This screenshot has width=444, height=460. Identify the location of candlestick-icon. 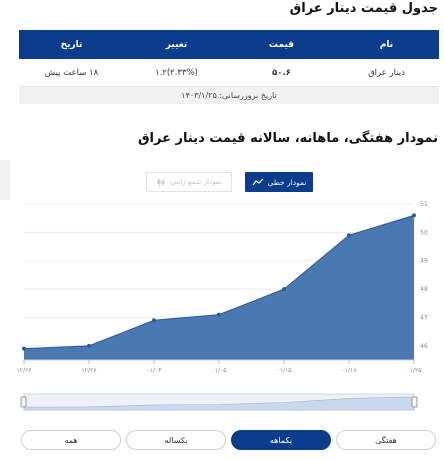
(161, 182).